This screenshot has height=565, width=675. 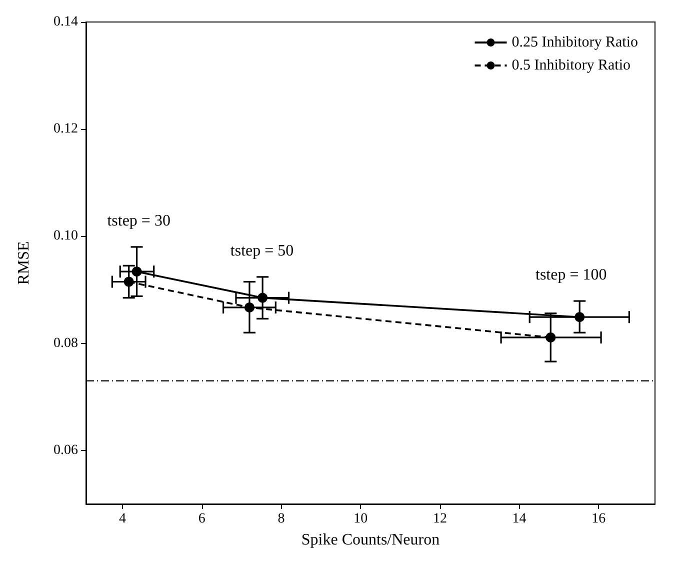 I want to click on legend-label: 0.5 Inhibitory Ratio, so click(x=571, y=66).